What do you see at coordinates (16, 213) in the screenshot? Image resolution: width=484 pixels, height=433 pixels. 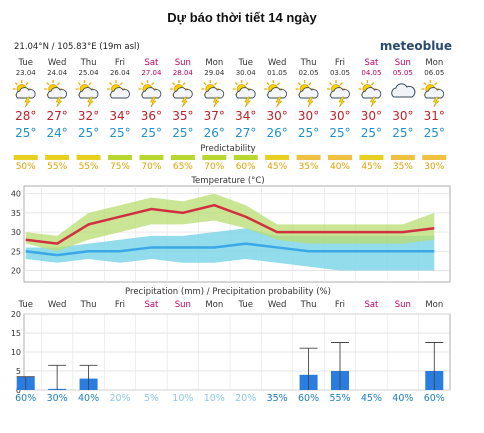 I see `temp-tick-label: 35` at bounding box center [16, 213].